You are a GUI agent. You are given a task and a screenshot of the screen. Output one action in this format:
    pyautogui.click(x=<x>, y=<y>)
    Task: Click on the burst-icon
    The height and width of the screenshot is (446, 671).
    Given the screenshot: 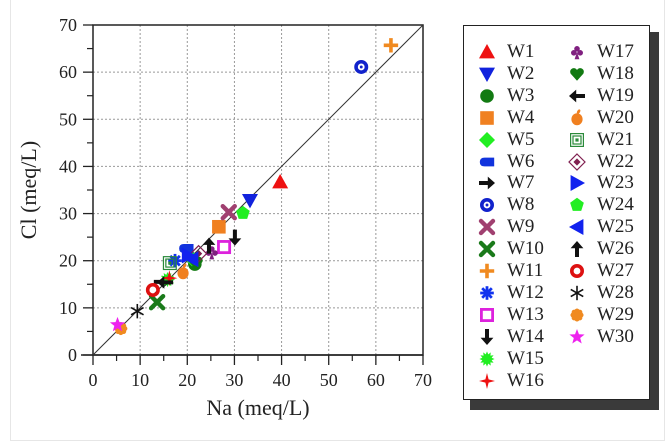 What is the action you would take?
    pyautogui.click(x=487, y=358)
    